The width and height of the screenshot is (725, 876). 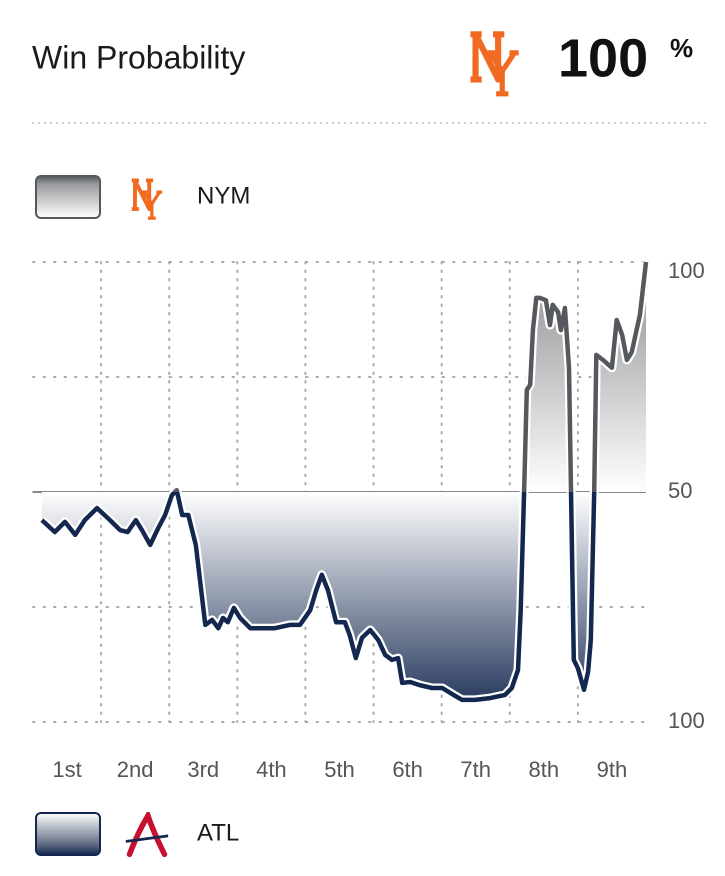 What do you see at coordinates (66, 769) in the screenshot?
I see `x-tick-label: 1st` at bounding box center [66, 769].